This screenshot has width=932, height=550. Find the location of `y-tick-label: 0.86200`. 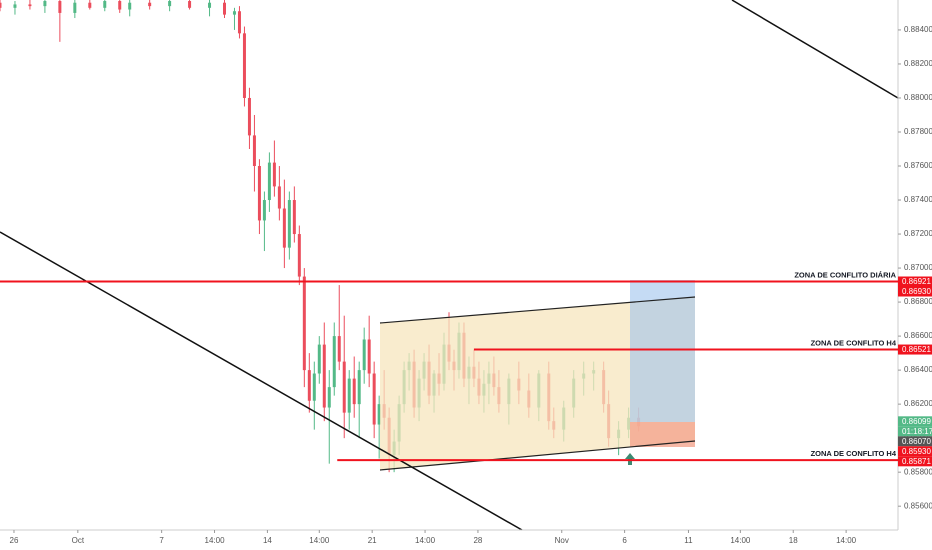

y-tick-label: 0.86200 is located at coordinates (918, 403).